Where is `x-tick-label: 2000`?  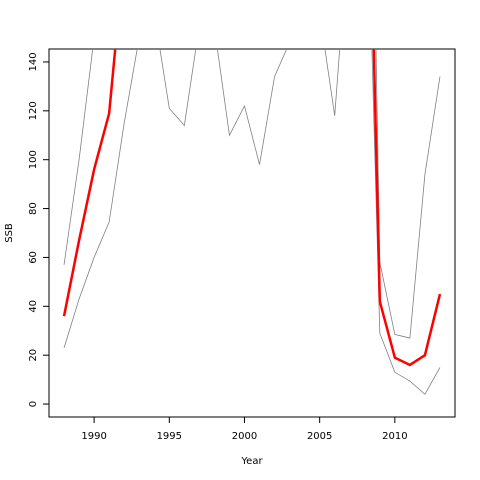 x-tick-label: 2000 is located at coordinates (244, 436).